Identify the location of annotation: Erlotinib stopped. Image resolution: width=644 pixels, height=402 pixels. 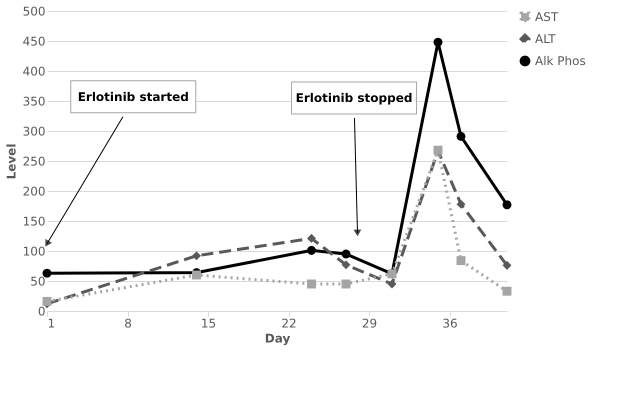
(354, 98).